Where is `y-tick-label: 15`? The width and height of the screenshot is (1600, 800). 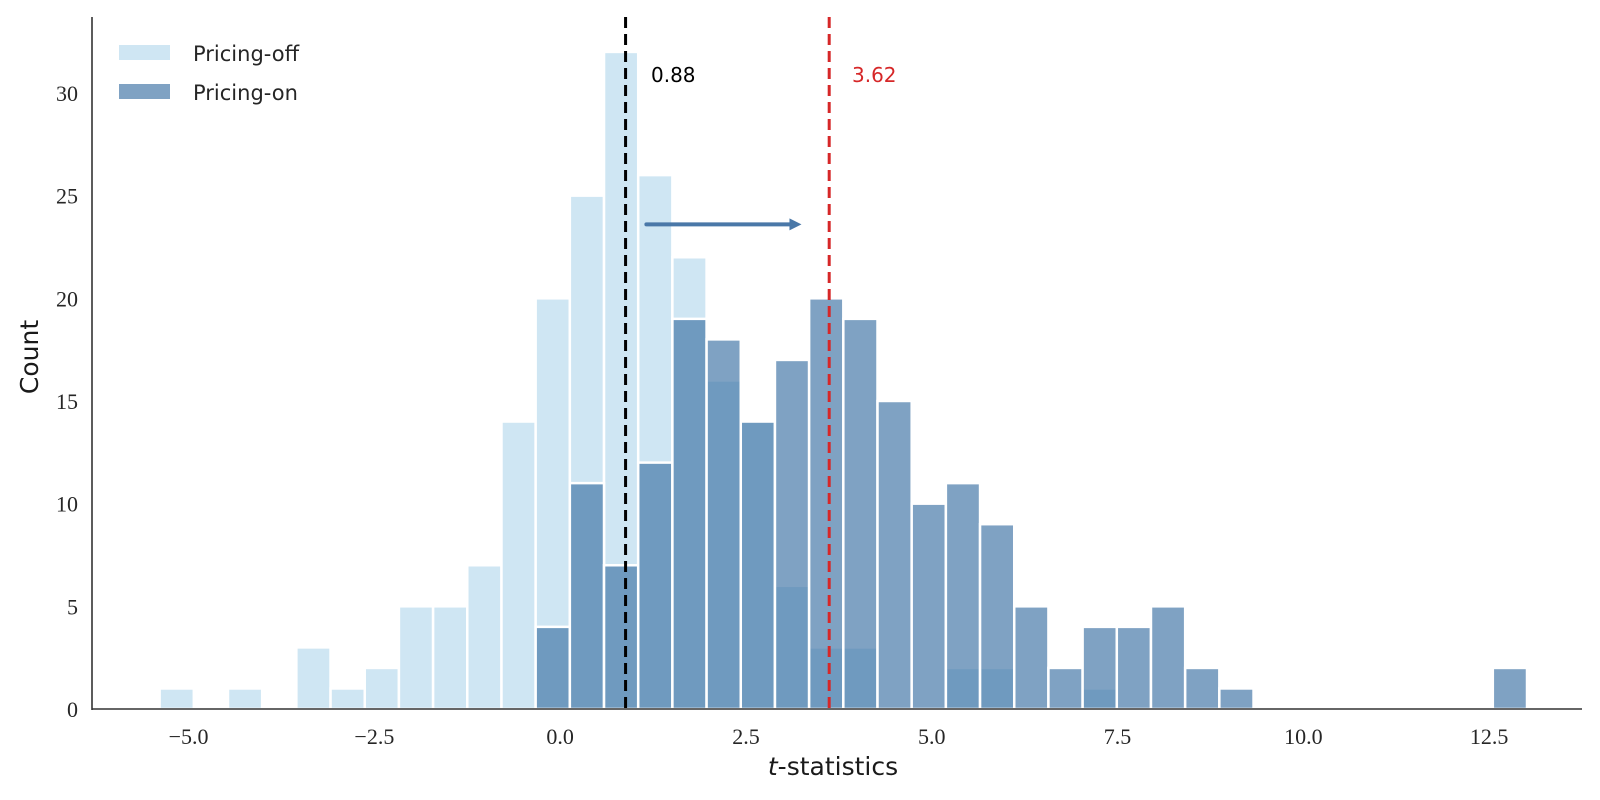
y-tick-label: 15 is located at coordinates (67, 401).